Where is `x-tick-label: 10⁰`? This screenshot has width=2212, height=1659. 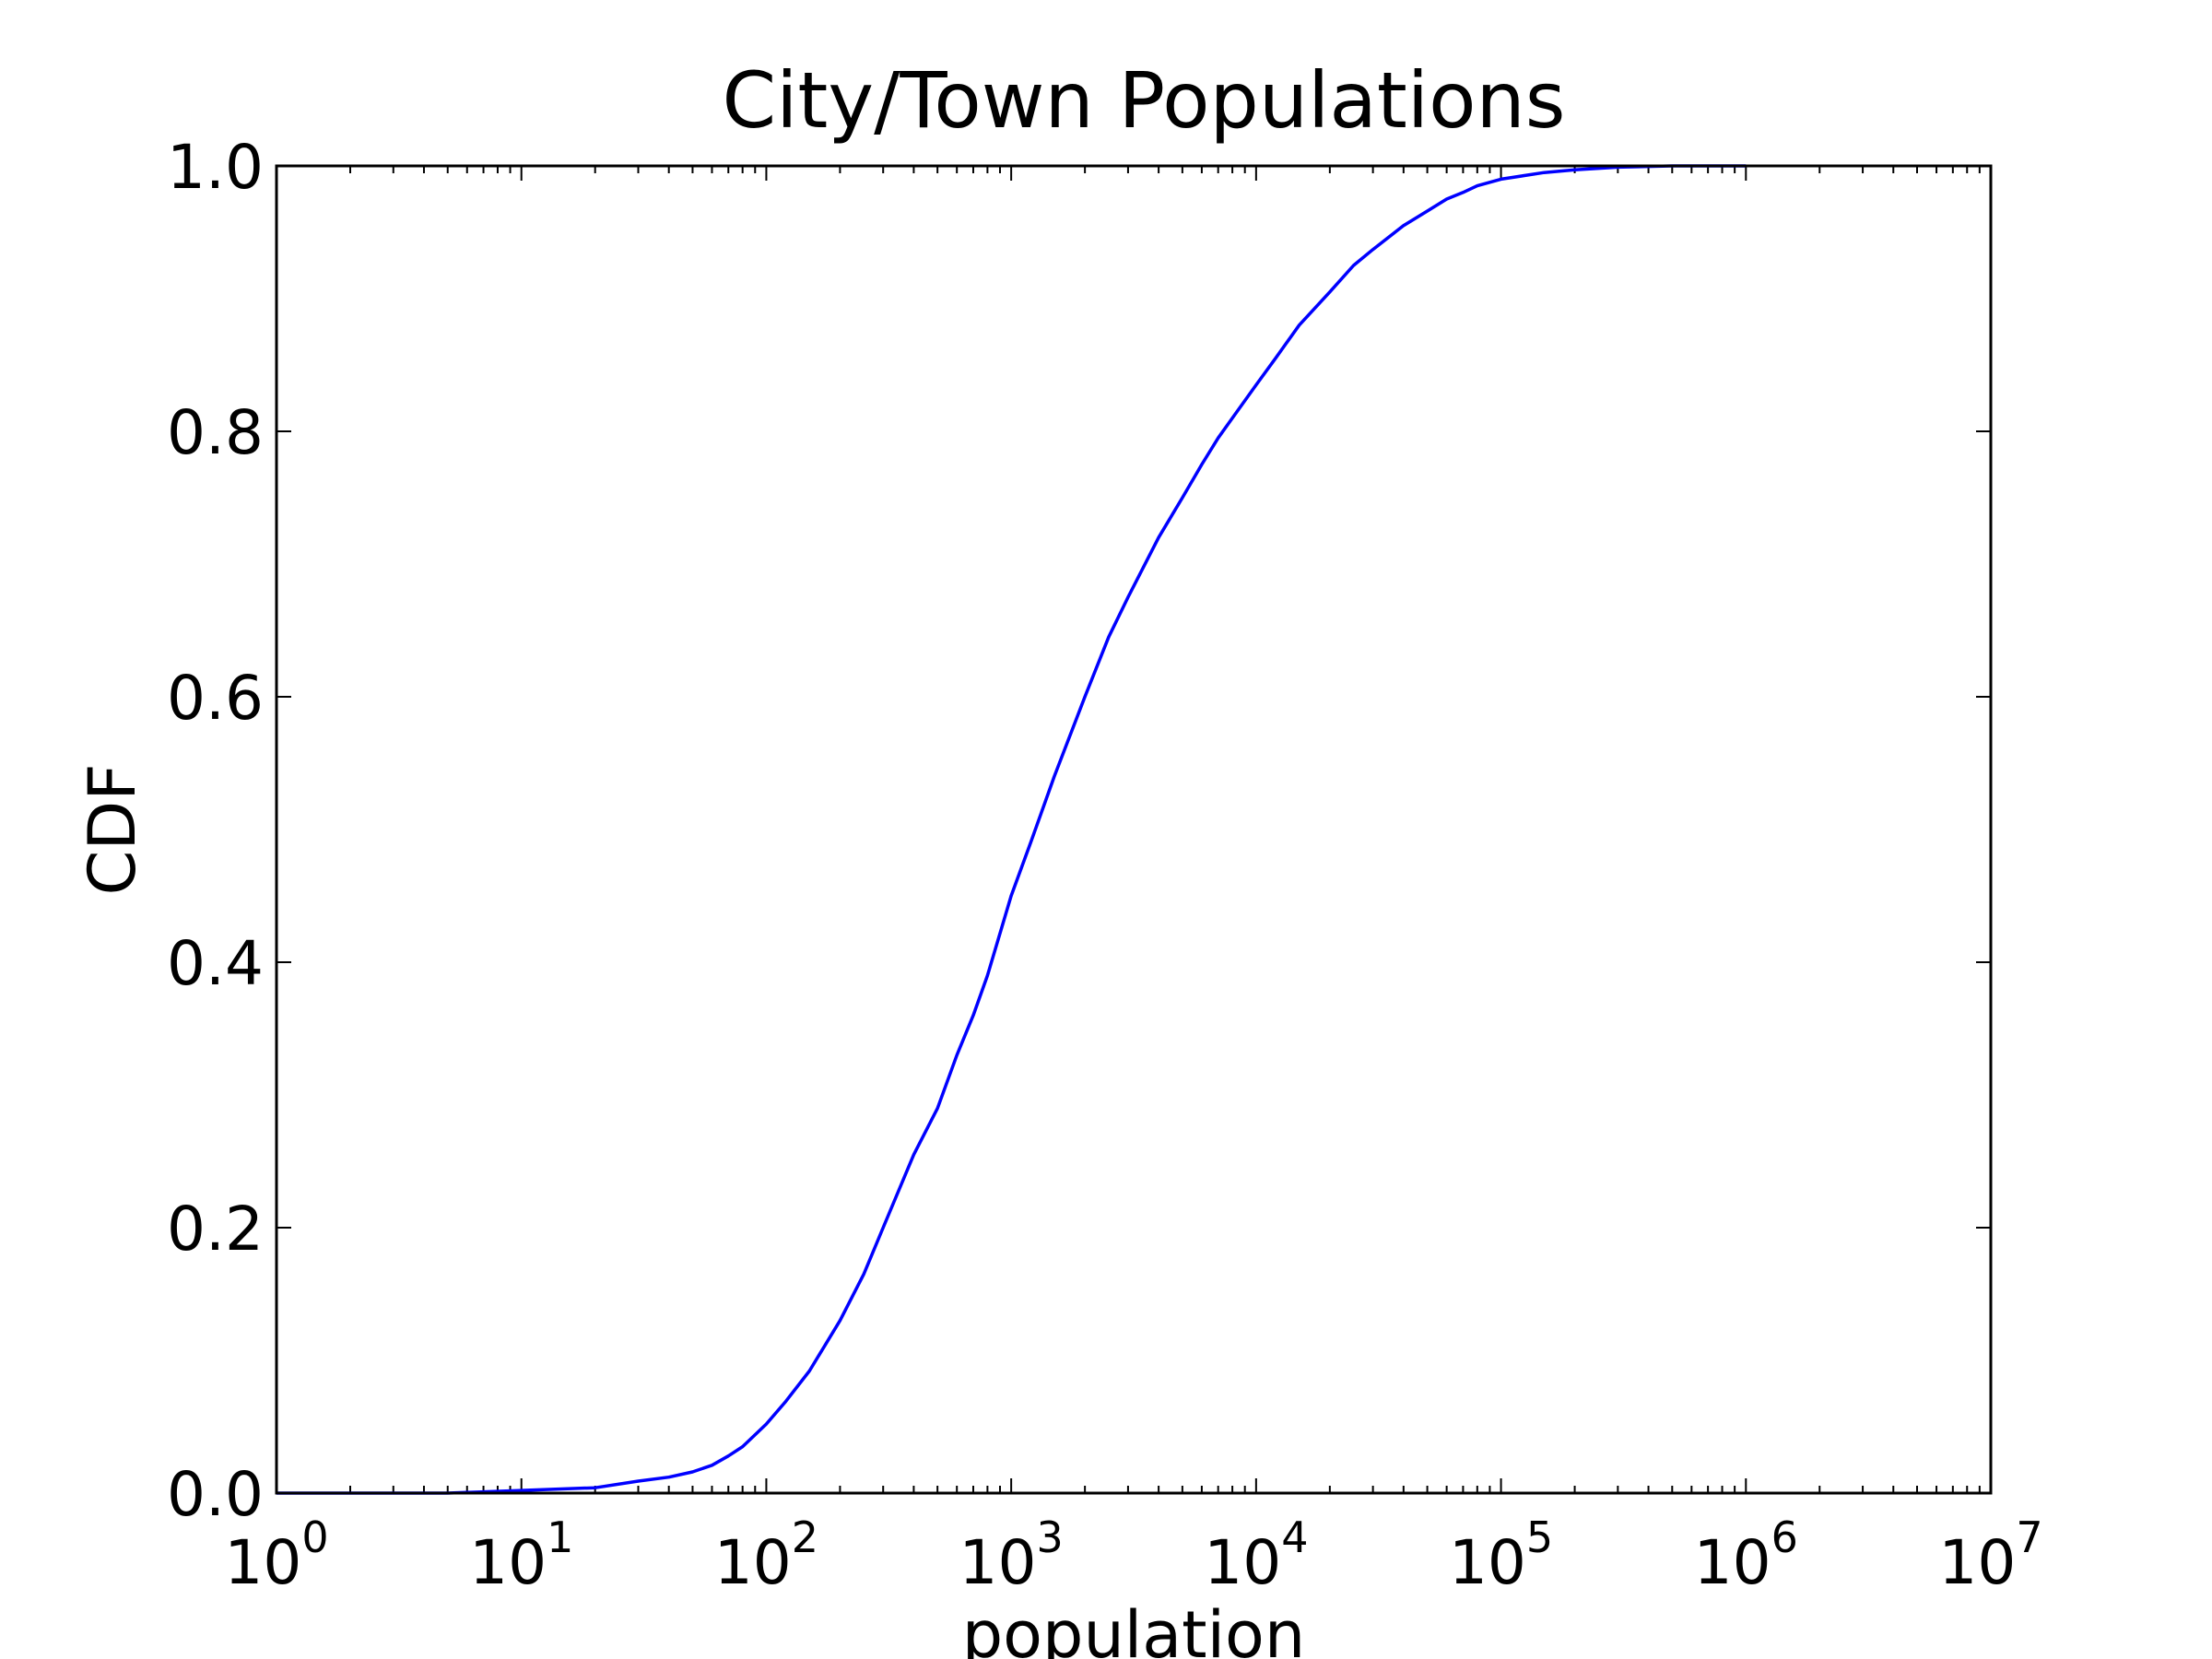
x-tick-label: 10⁰ is located at coordinates (276, 1555).